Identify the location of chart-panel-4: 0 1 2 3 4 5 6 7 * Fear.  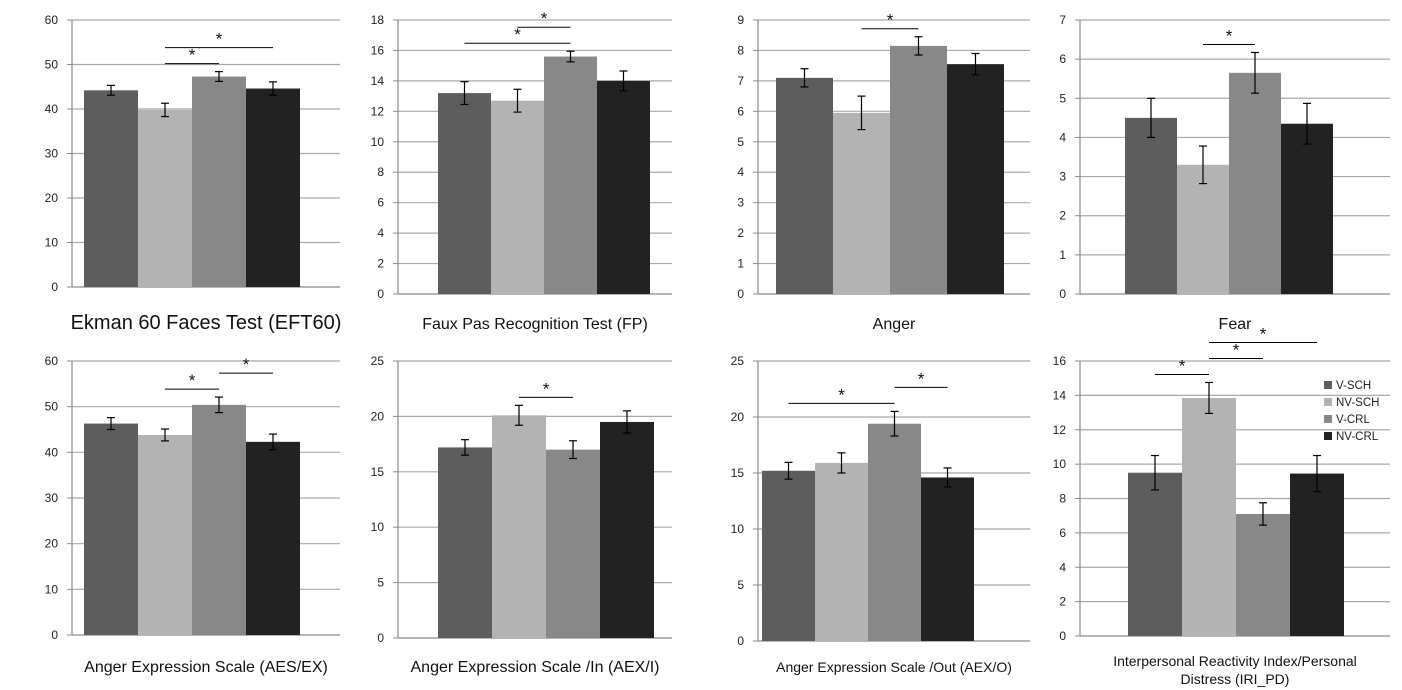
(1224, 173).